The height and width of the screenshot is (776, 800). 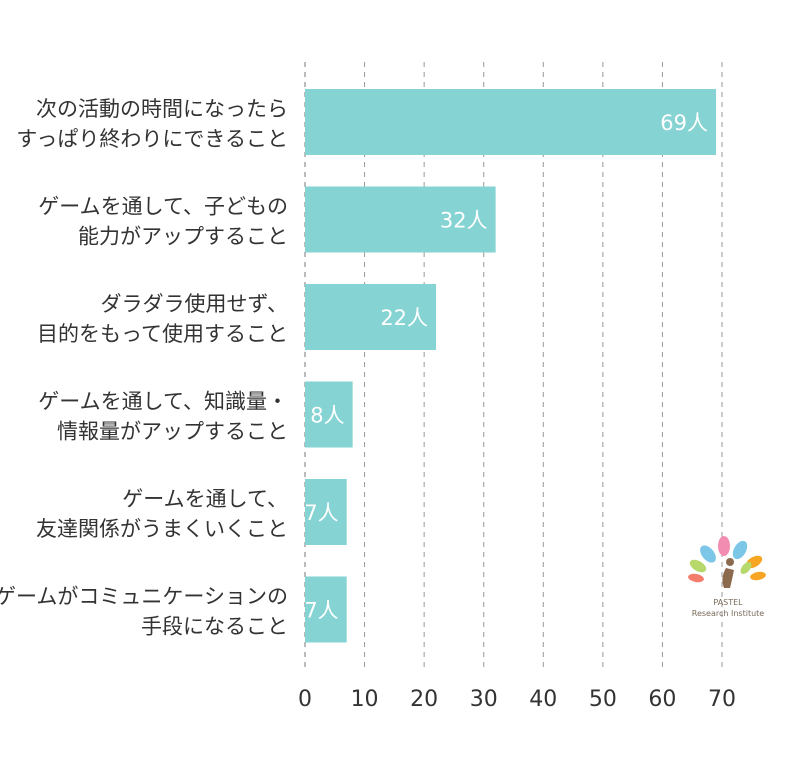 I want to click on category-label: 次の活動の時間になったらすっぱり終わりにできること, so click(x=152, y=124).